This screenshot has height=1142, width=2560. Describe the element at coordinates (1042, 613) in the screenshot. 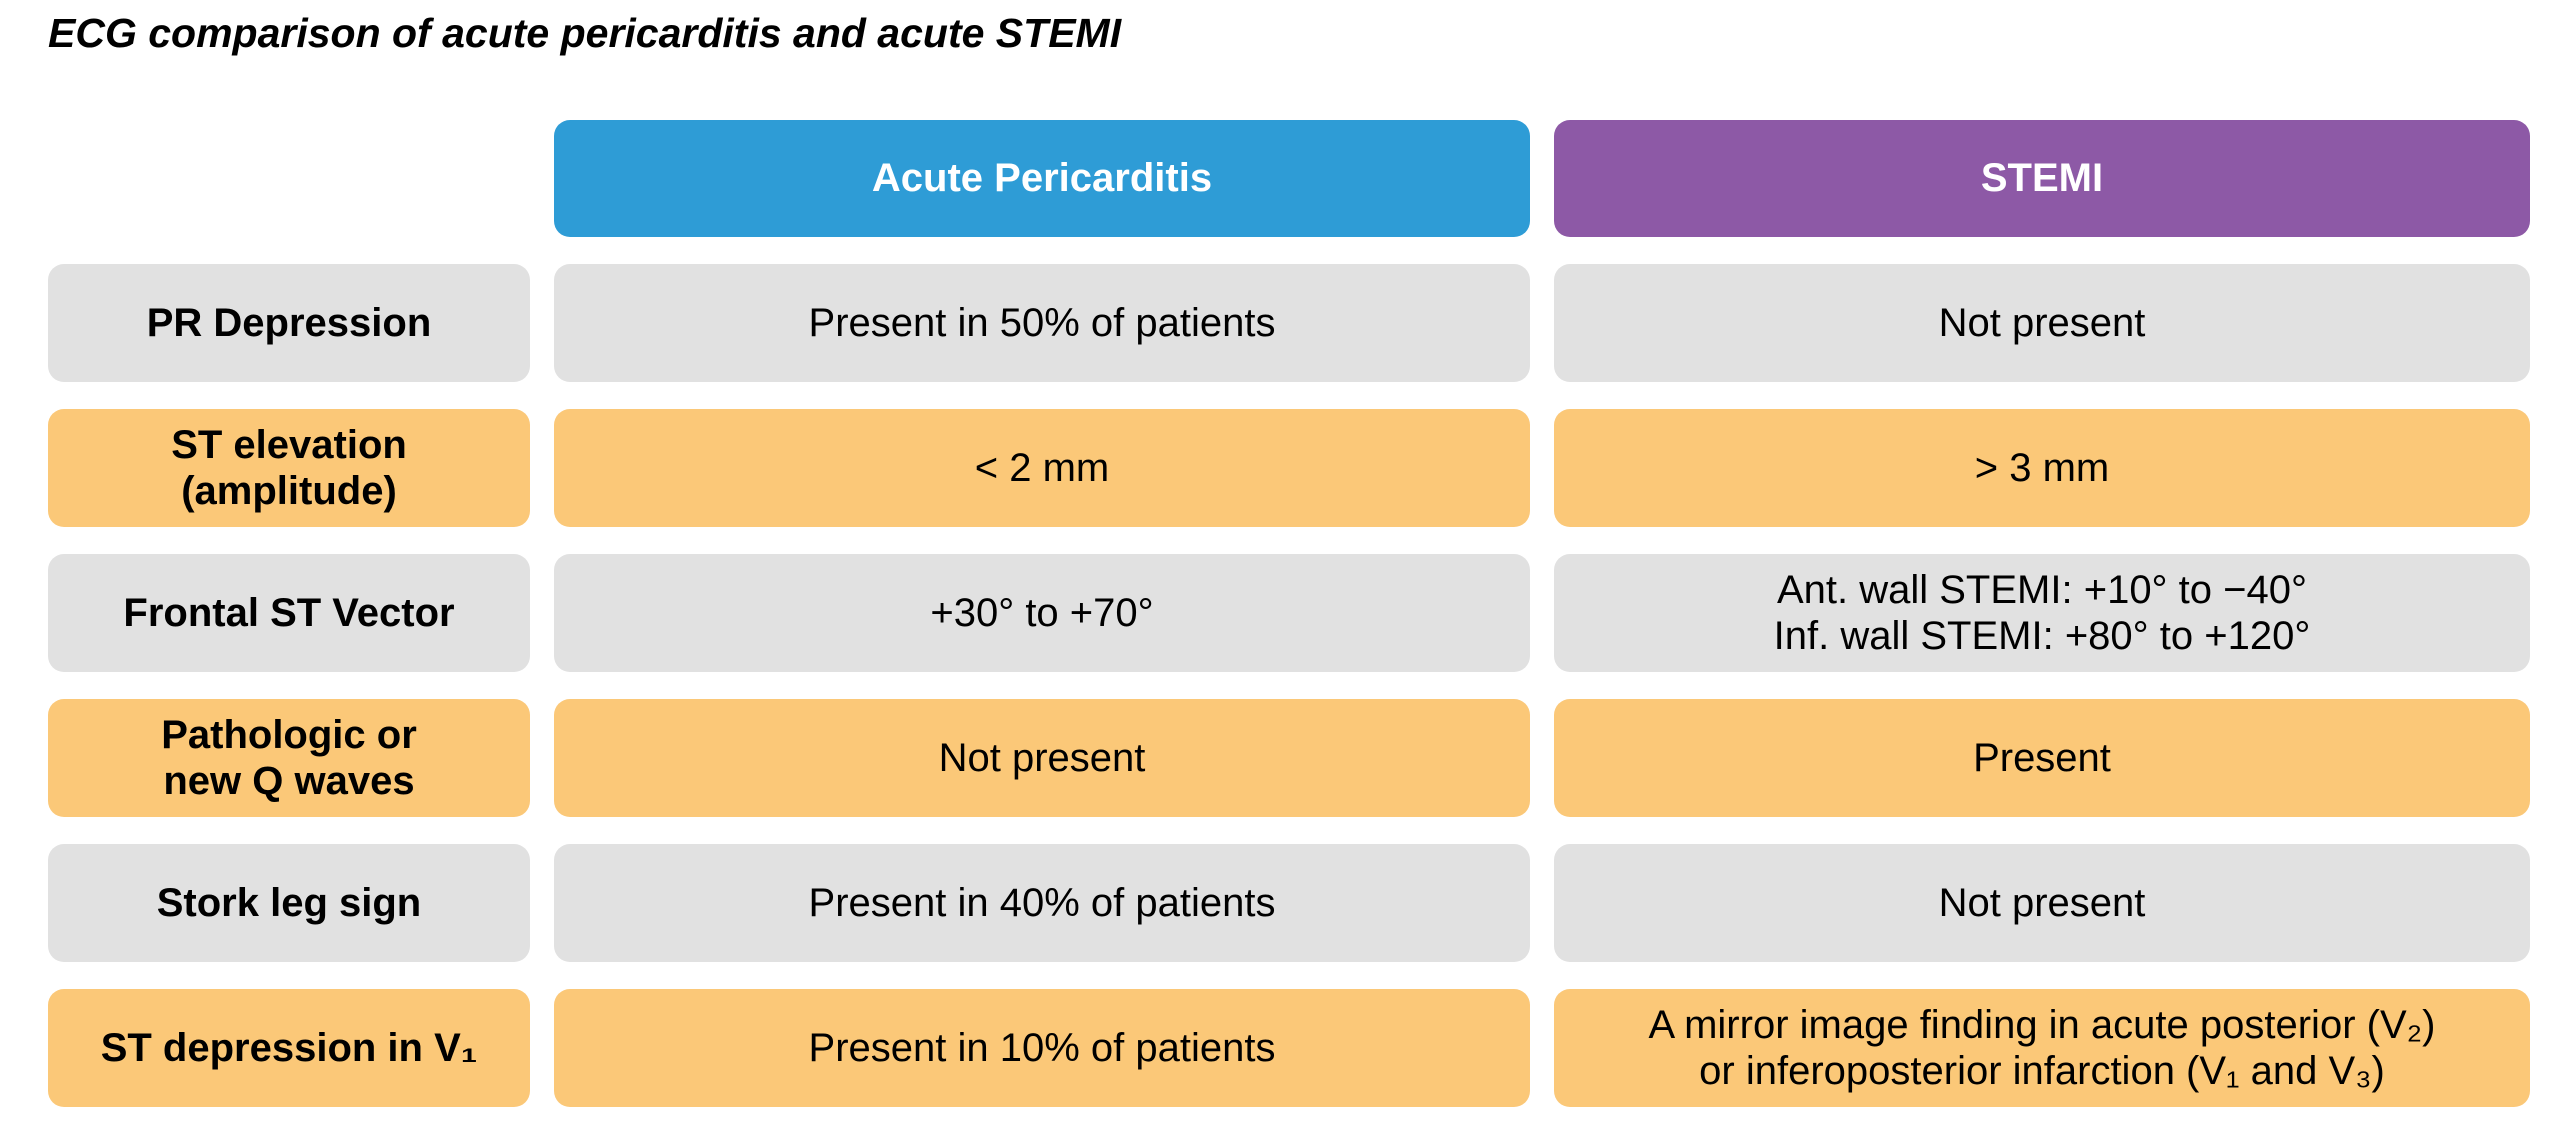

I see `cell-frontal-st-vector-pericarditis: +30° to +70°` at that location.